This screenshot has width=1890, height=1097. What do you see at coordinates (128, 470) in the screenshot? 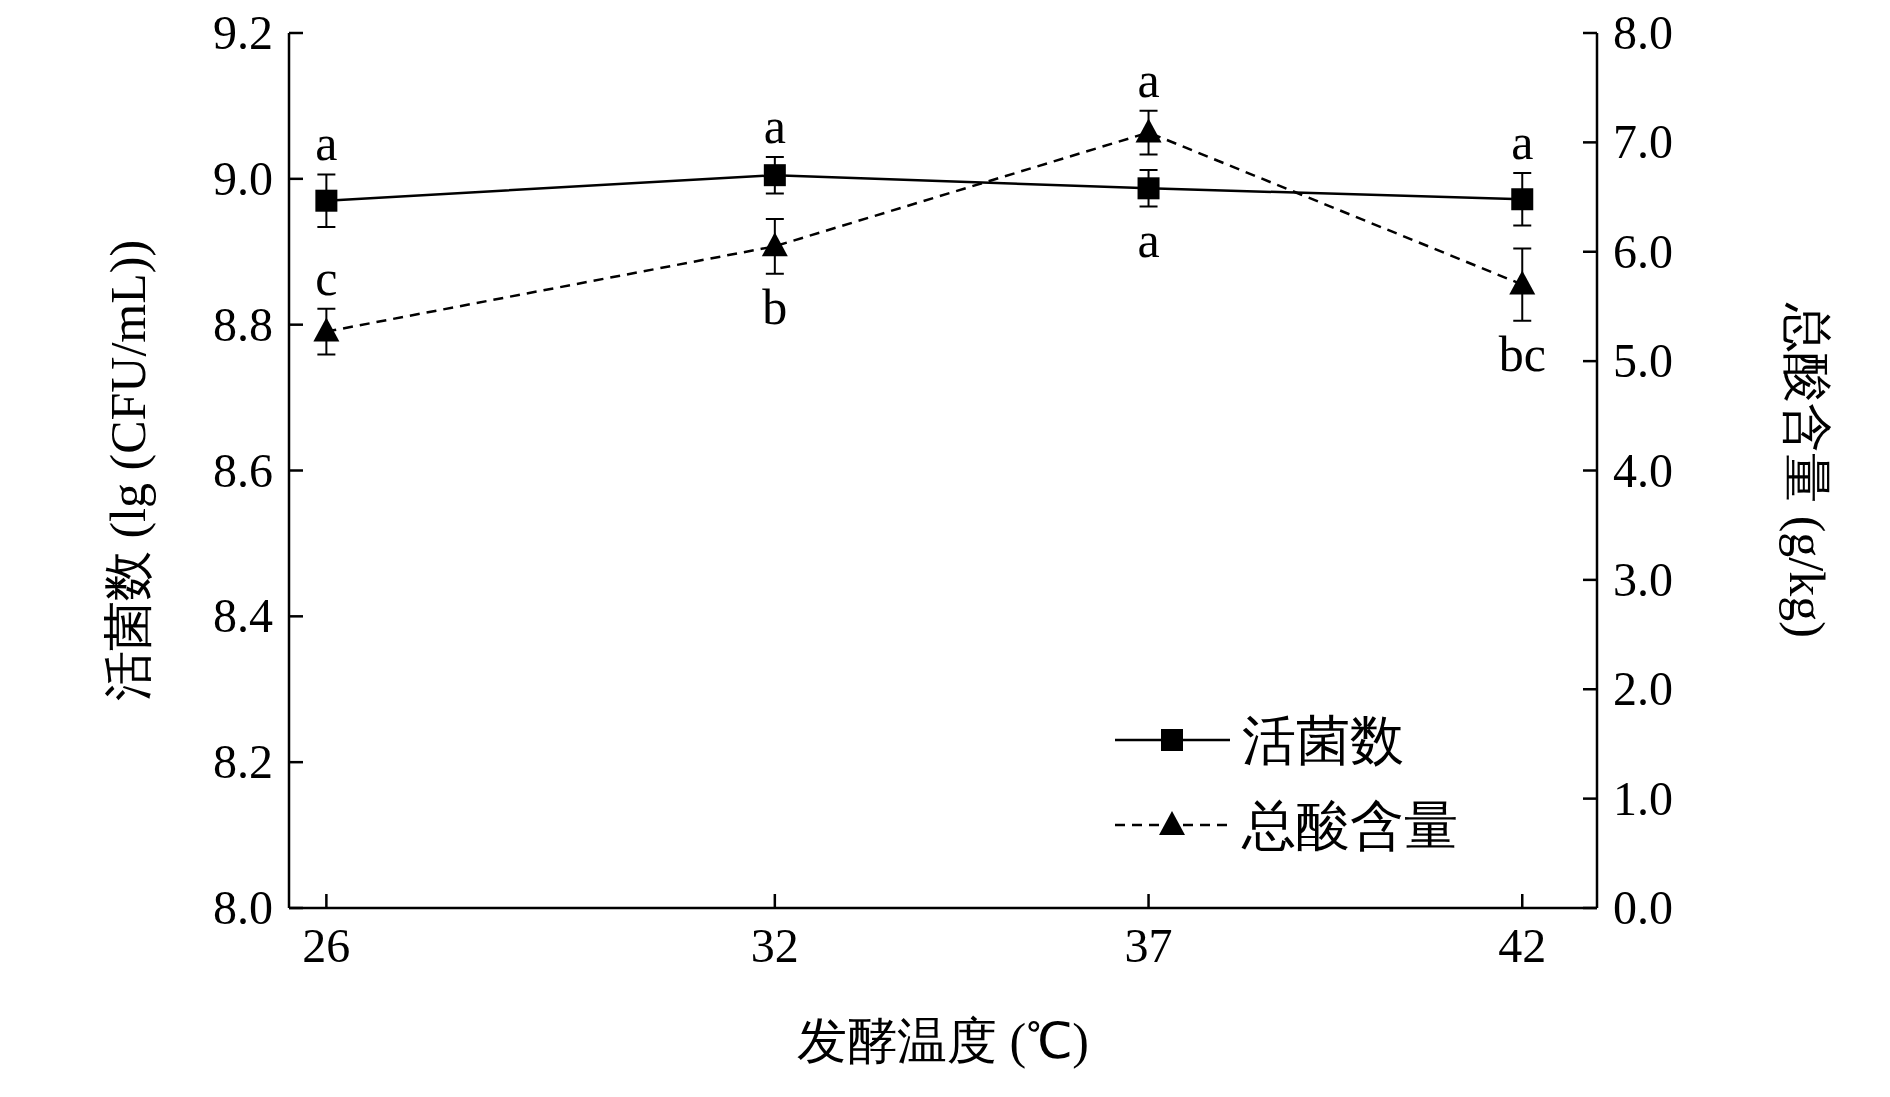
I see `y-axis-title: 活菌数 (lg (CFU/mL))` at bounding box center [128, 470].